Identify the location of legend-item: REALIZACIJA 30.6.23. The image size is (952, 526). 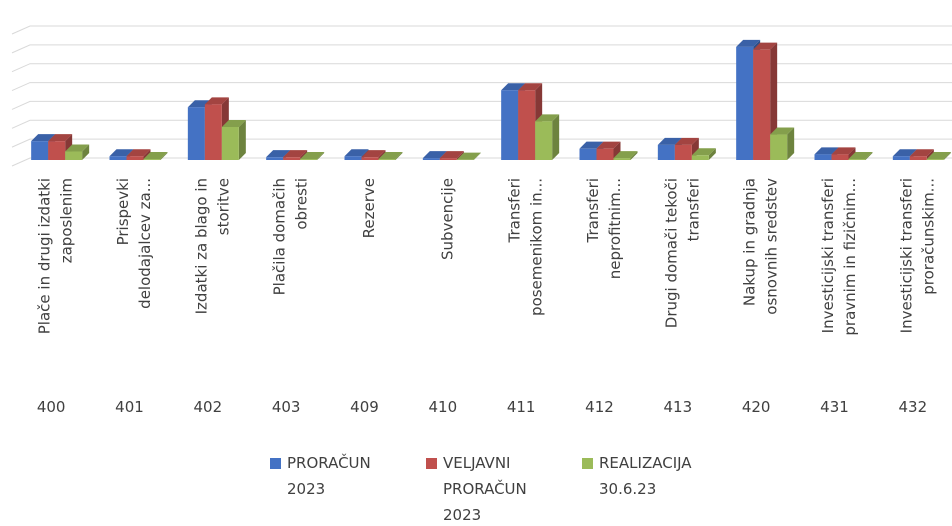
(650, 488).